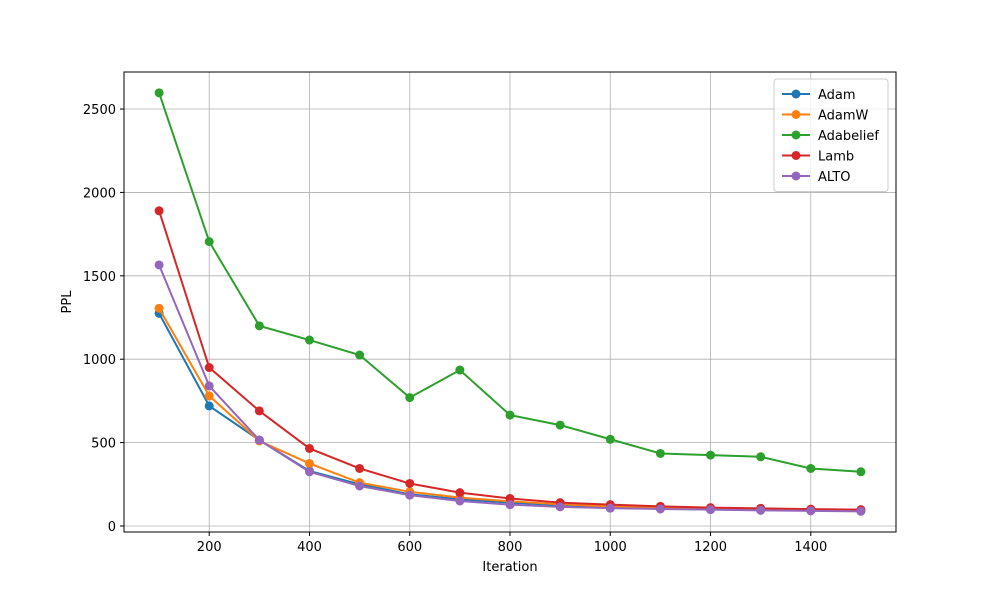 The height and width of the screenshot is (602, 997). Describe the element at coordinates (610, 547) in the screenshot. I see `x-tick-label: 1000` at that location.